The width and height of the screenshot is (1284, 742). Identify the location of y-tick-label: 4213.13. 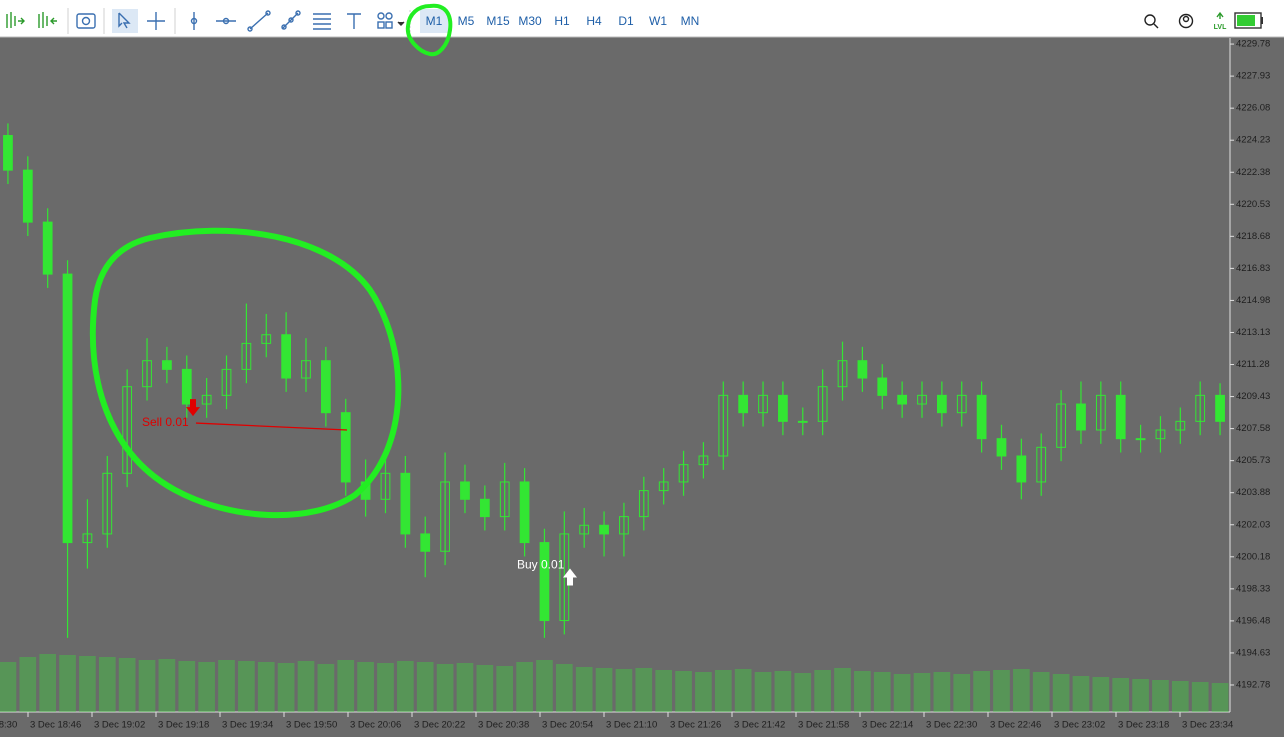
(1253, 332).